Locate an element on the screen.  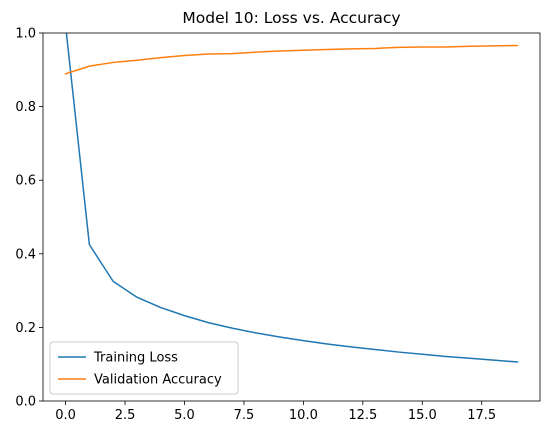
legend: Training Loss Validation Accuracy is located at coordinates (144, 368).